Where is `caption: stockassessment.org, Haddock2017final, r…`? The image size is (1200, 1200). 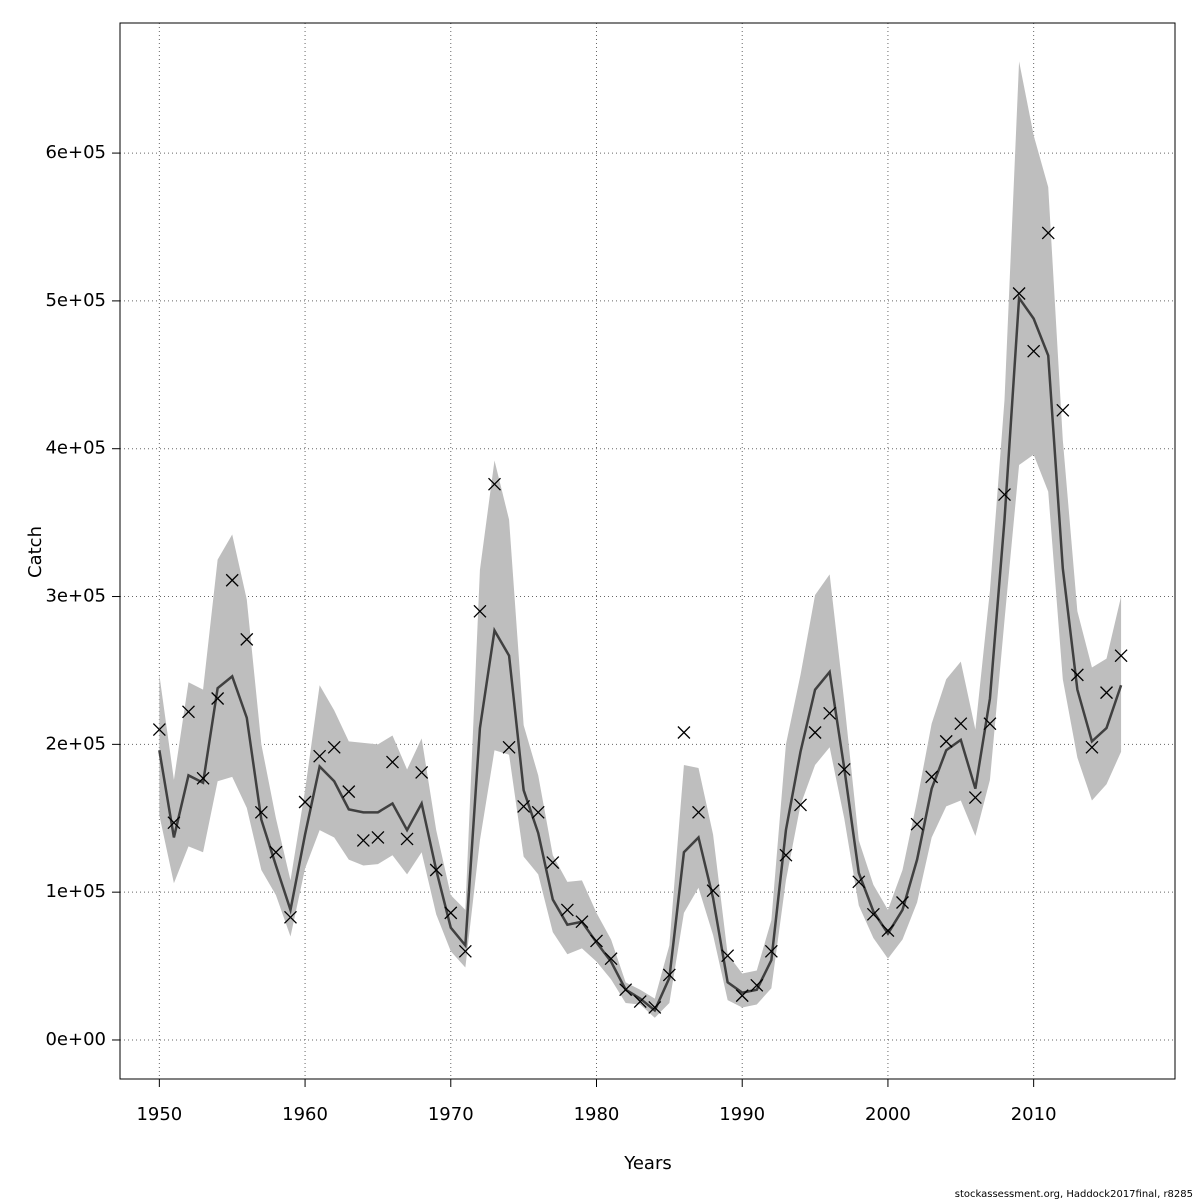
caption: stockassessment.org, Haddock2017final, r… is located at coordinates (1074, 1194).